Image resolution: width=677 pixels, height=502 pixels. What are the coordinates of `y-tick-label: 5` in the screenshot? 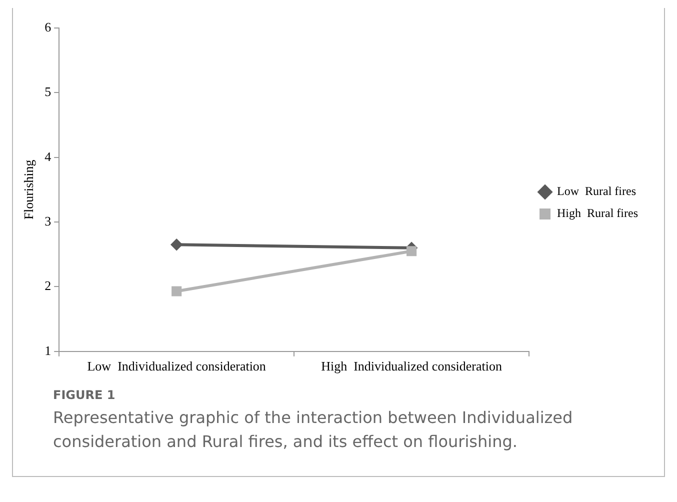 It's located at (48, 92).